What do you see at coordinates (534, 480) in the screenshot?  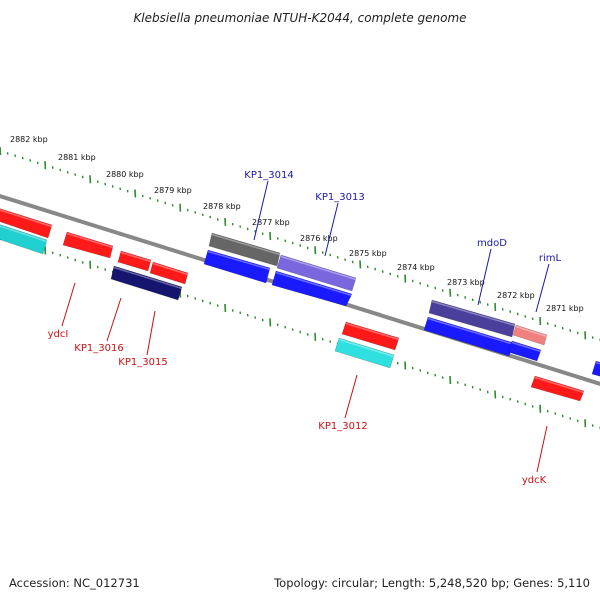 I see `gene-label: ydcK` at bounding box center [534, 480].